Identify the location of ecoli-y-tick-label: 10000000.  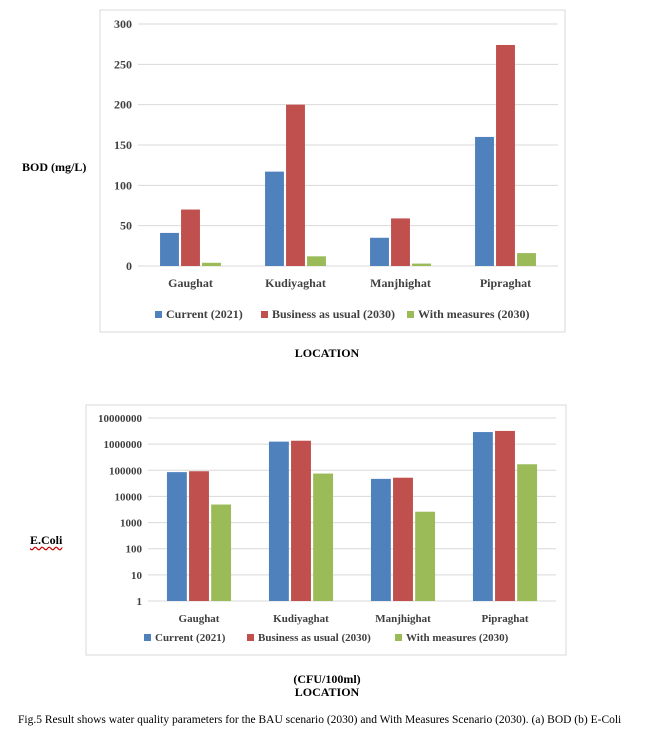
(120, 419).